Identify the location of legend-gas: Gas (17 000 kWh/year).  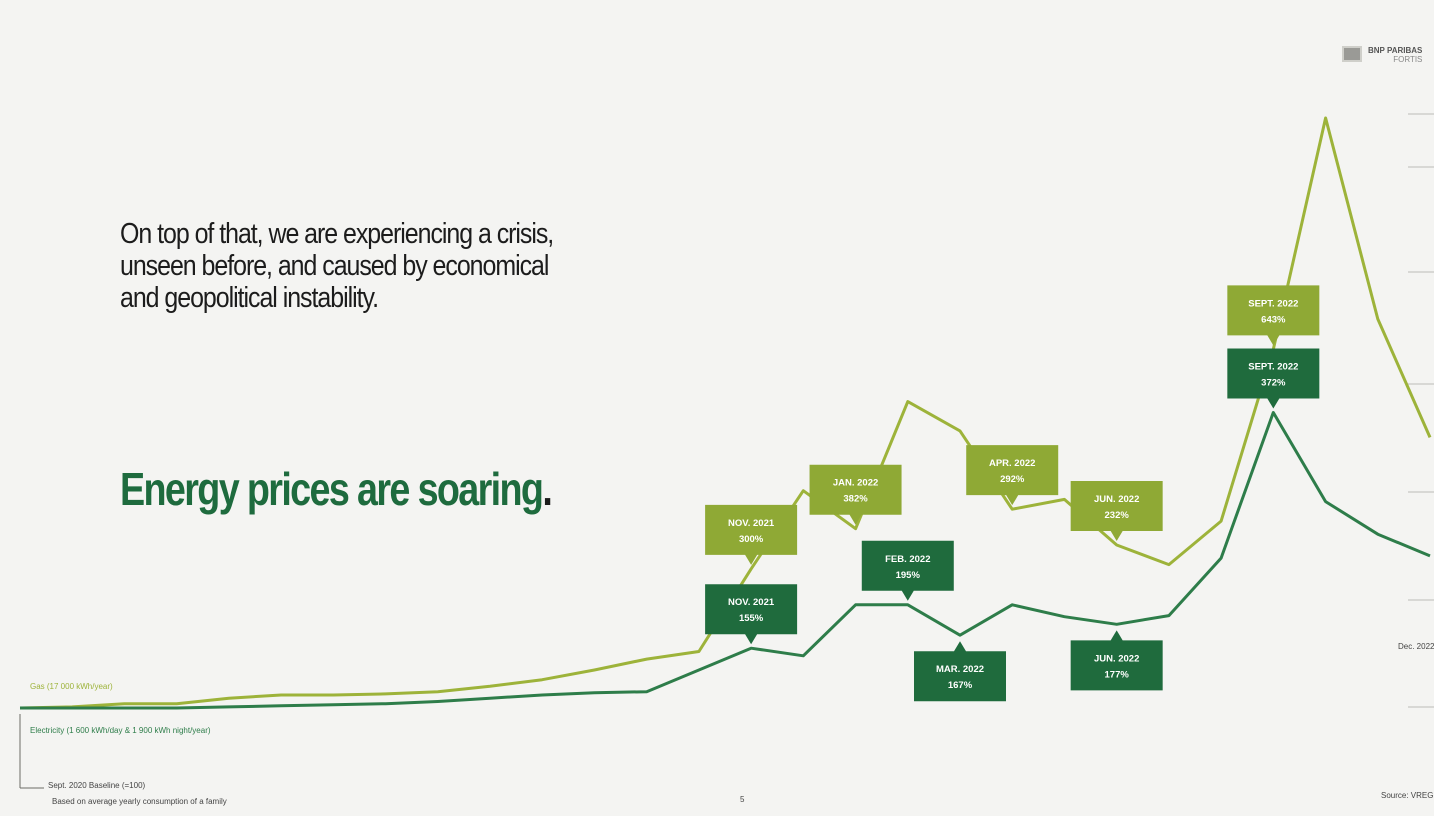
(71, 686).